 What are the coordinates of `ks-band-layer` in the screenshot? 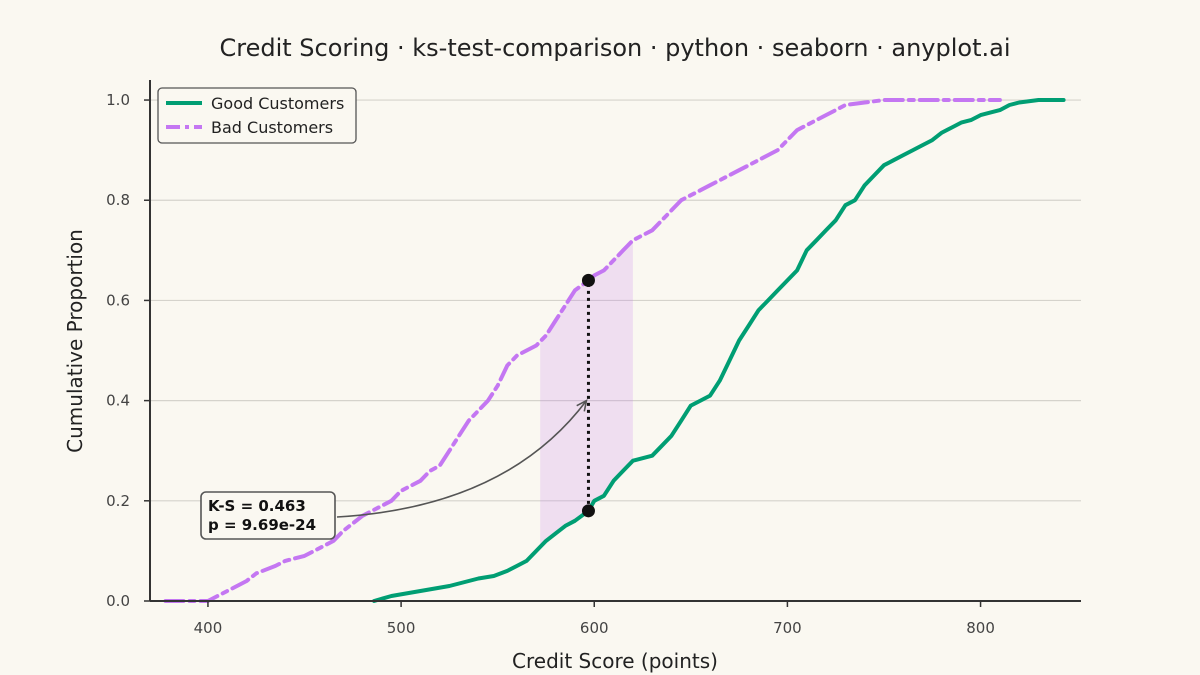 It's located at (586, 393).